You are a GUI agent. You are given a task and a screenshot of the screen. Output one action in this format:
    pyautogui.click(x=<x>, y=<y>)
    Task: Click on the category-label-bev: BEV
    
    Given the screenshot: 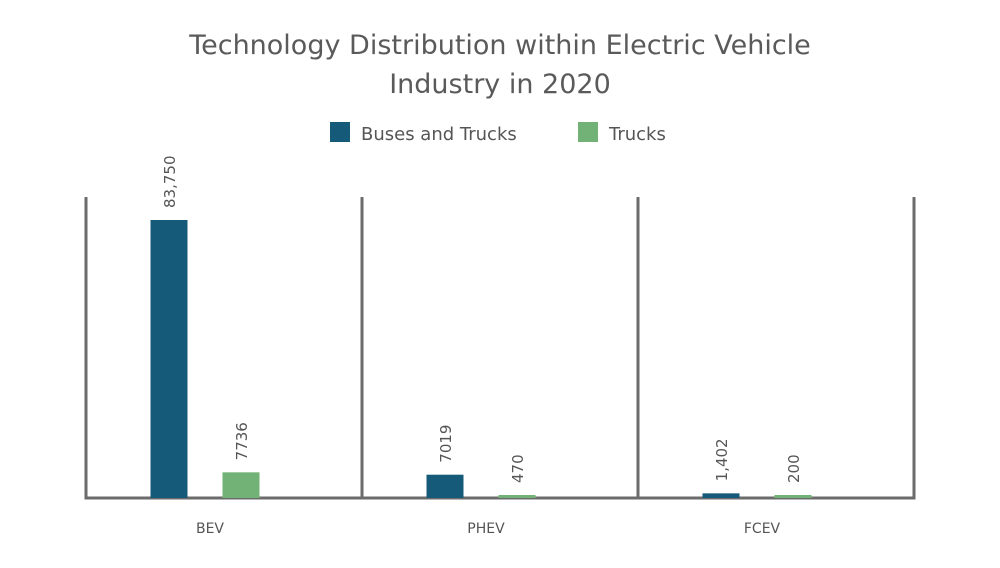 What is the action you would take?
    pyautogui.click(x=210, y=529)
    